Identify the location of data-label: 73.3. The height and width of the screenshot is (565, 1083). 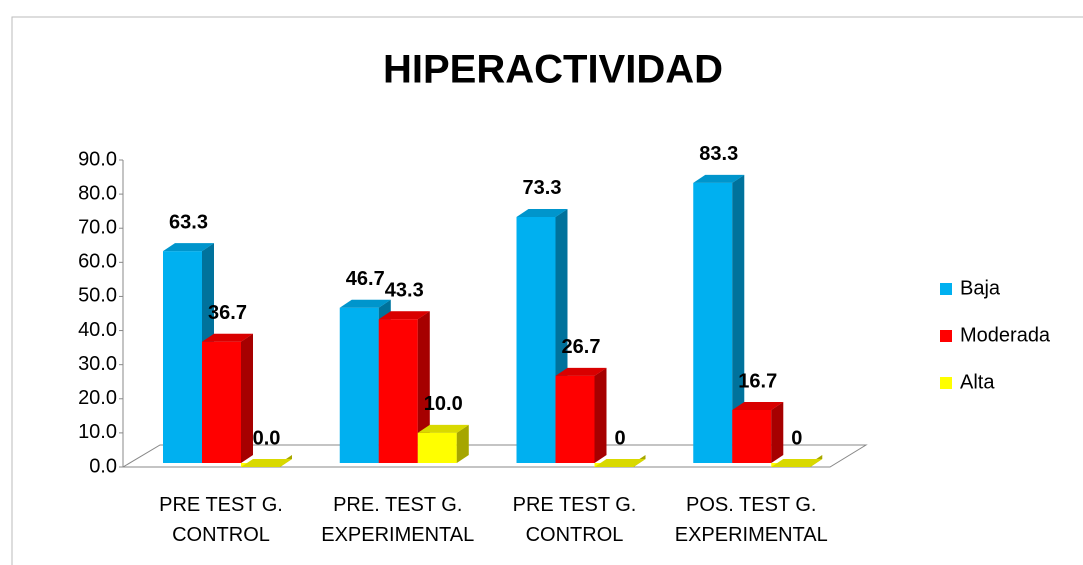
(542, 188).